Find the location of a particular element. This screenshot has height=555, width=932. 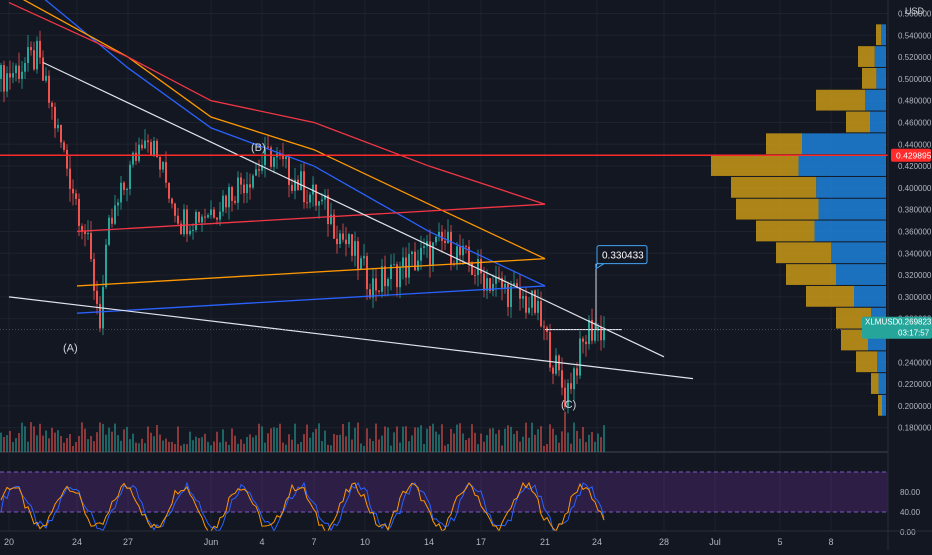

price-tick-label: 0.420000 is located at coordinates (915, 166).